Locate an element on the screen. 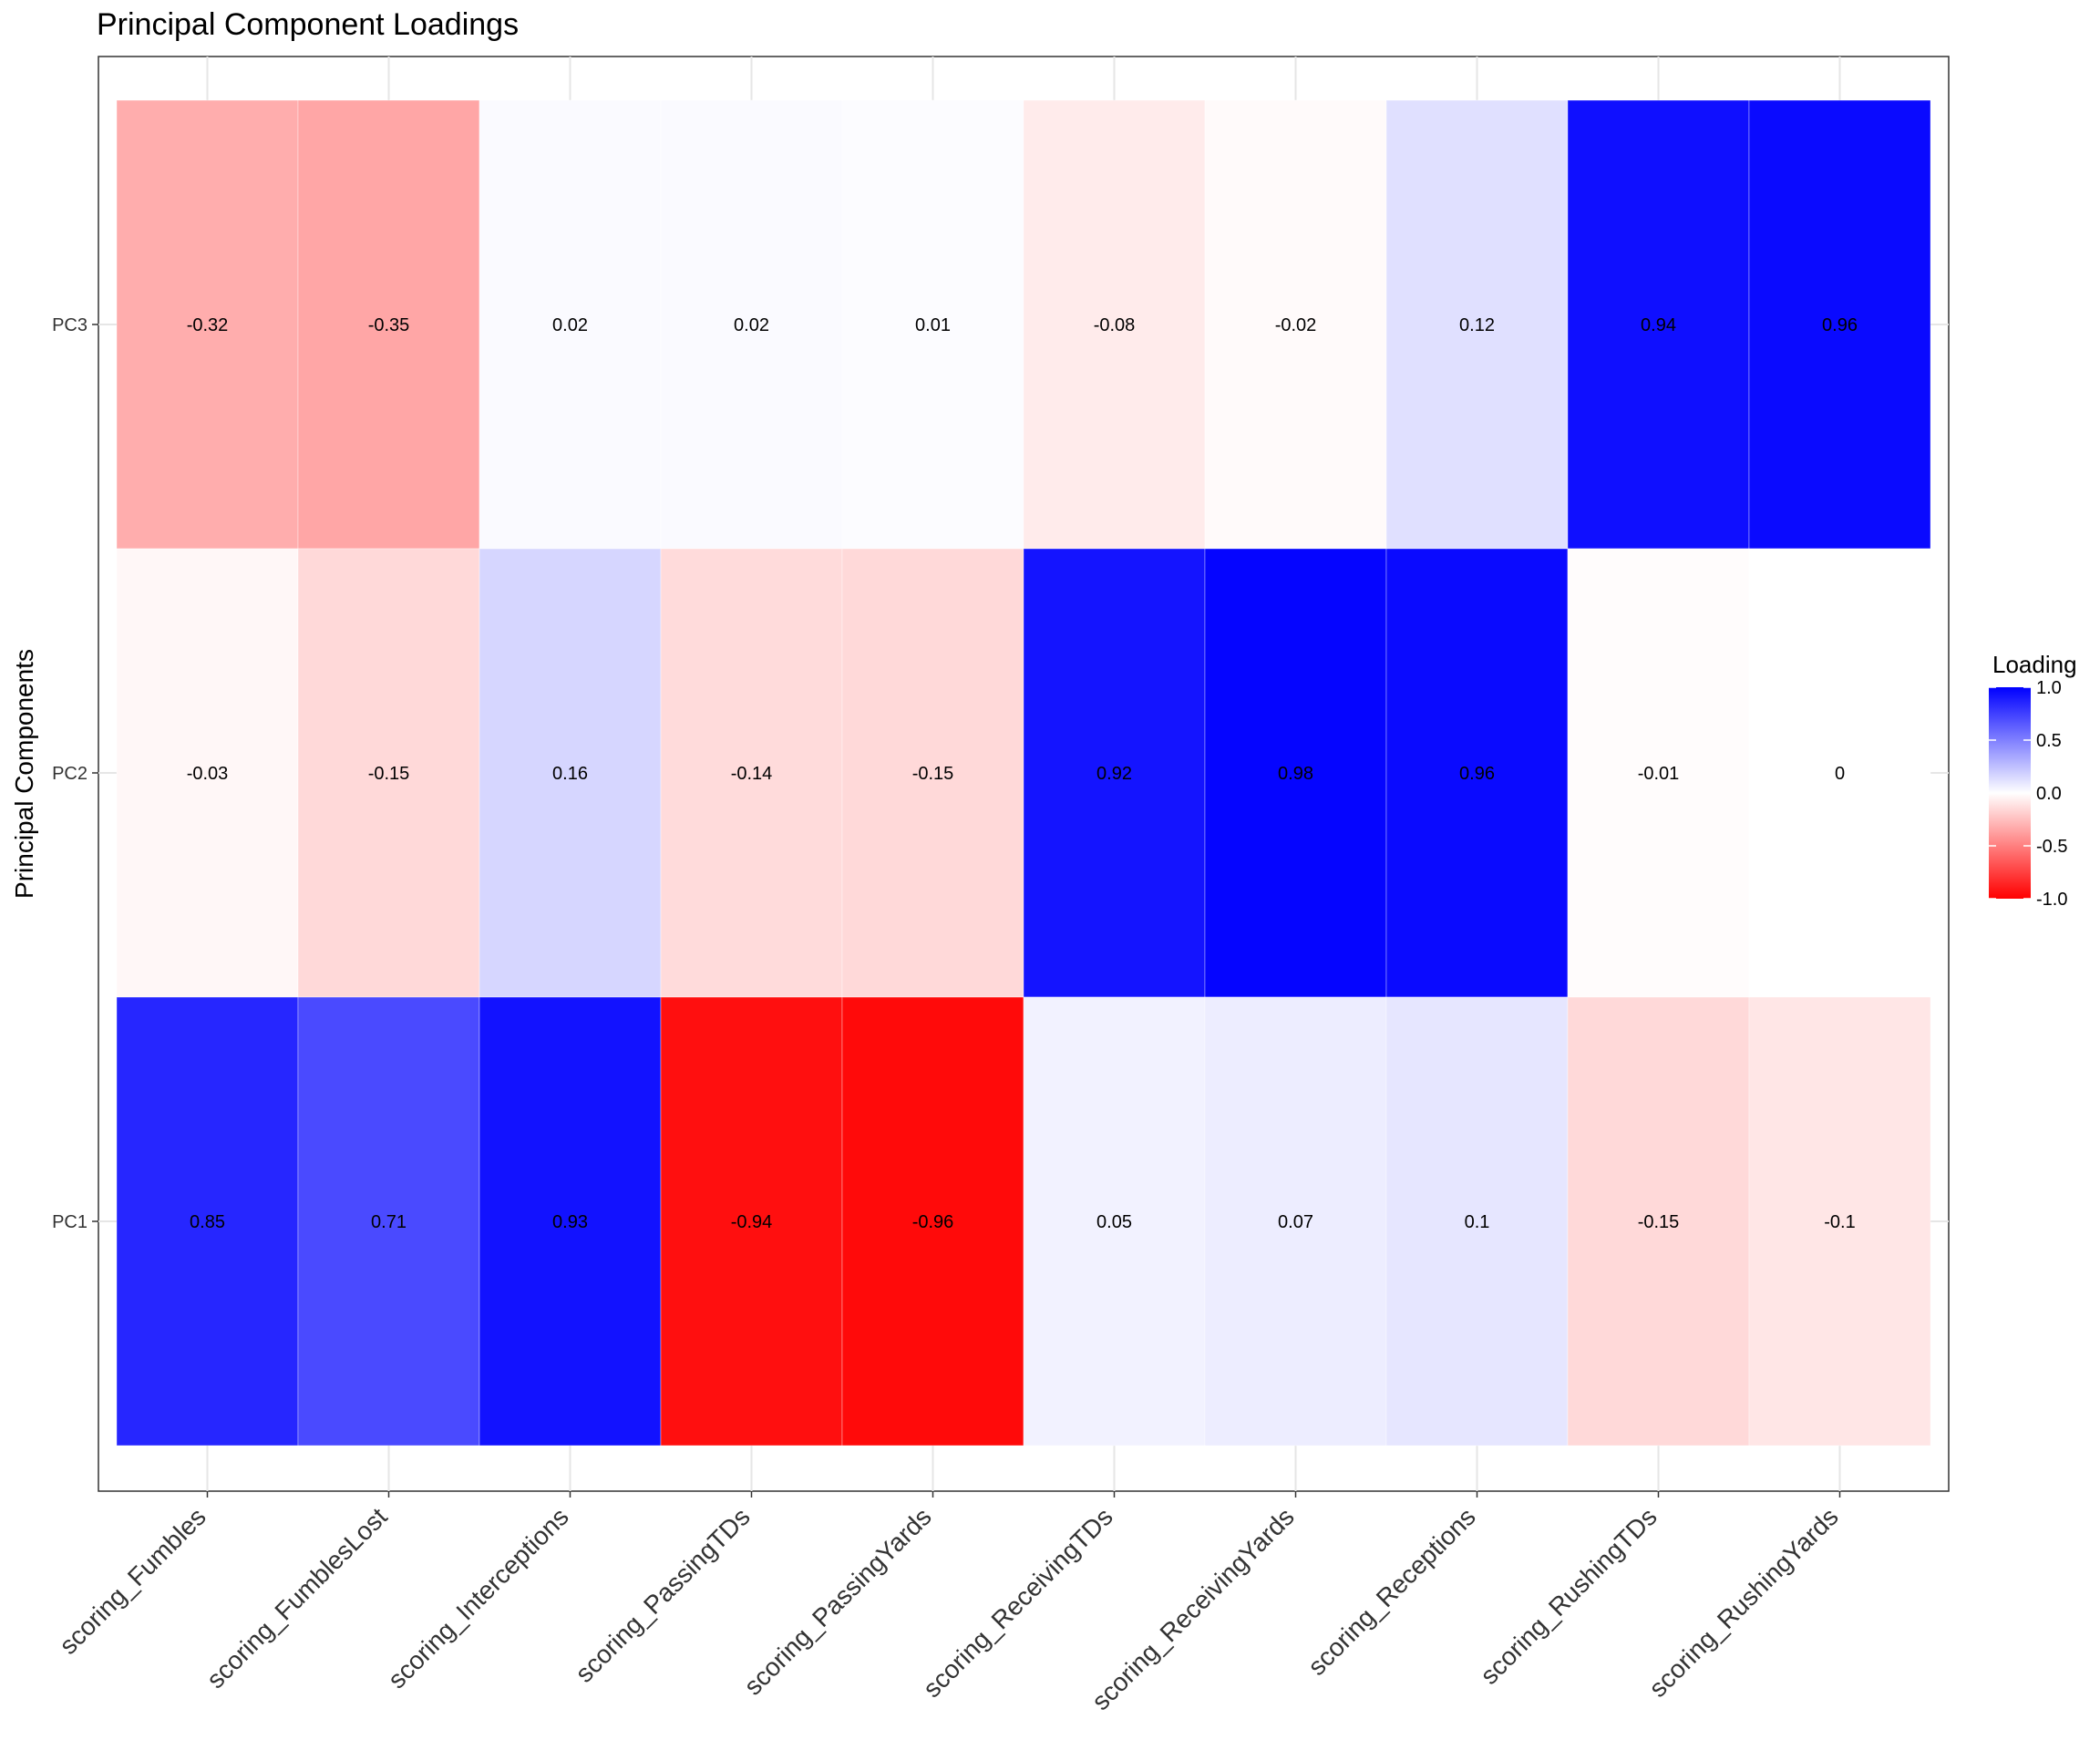  x-tick-label-scoring_RushingTDs: scoring_RushingTDs is located at coordinates (1569, 1596).